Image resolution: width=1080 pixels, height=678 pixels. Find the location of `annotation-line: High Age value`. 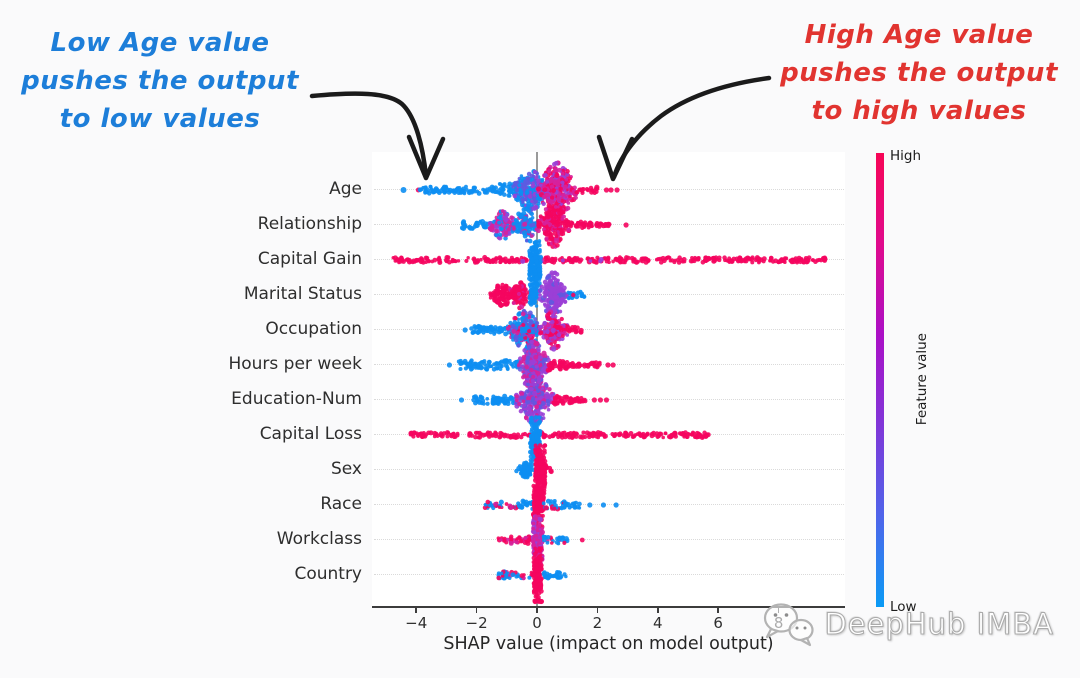

annotation-line: High Age value is located at coordinates (919, 35).